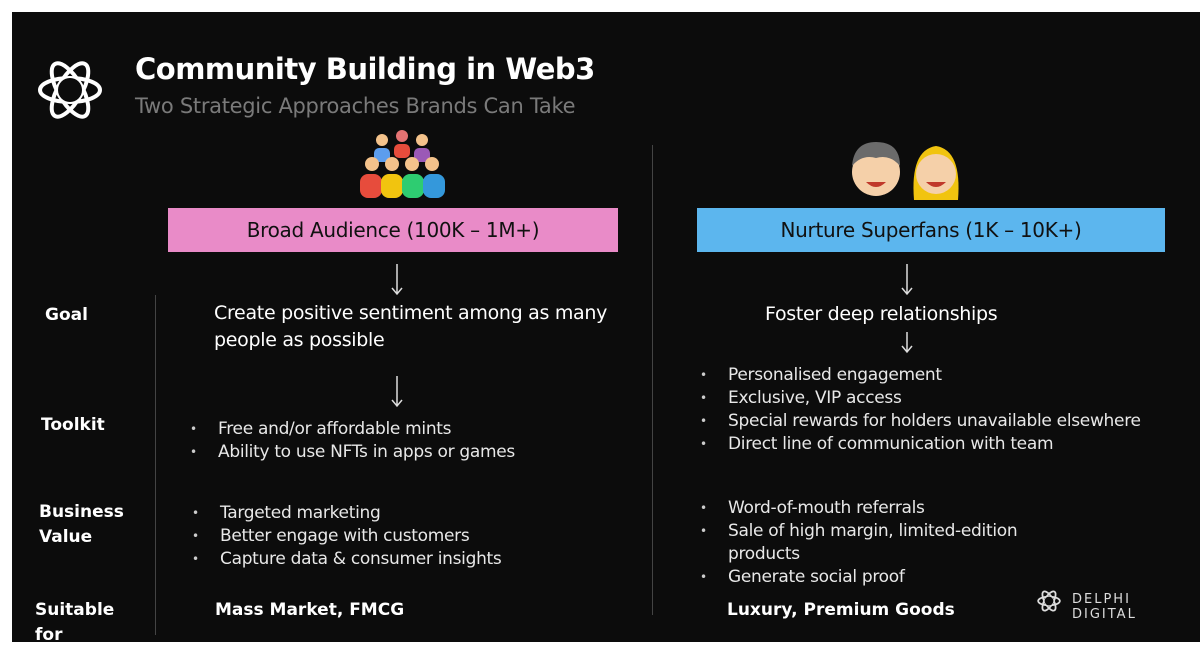 The height and width of the screenshot is (648, 1200). I want to click on bullet-item: Exclusive, VIP access, so click(950, 398).